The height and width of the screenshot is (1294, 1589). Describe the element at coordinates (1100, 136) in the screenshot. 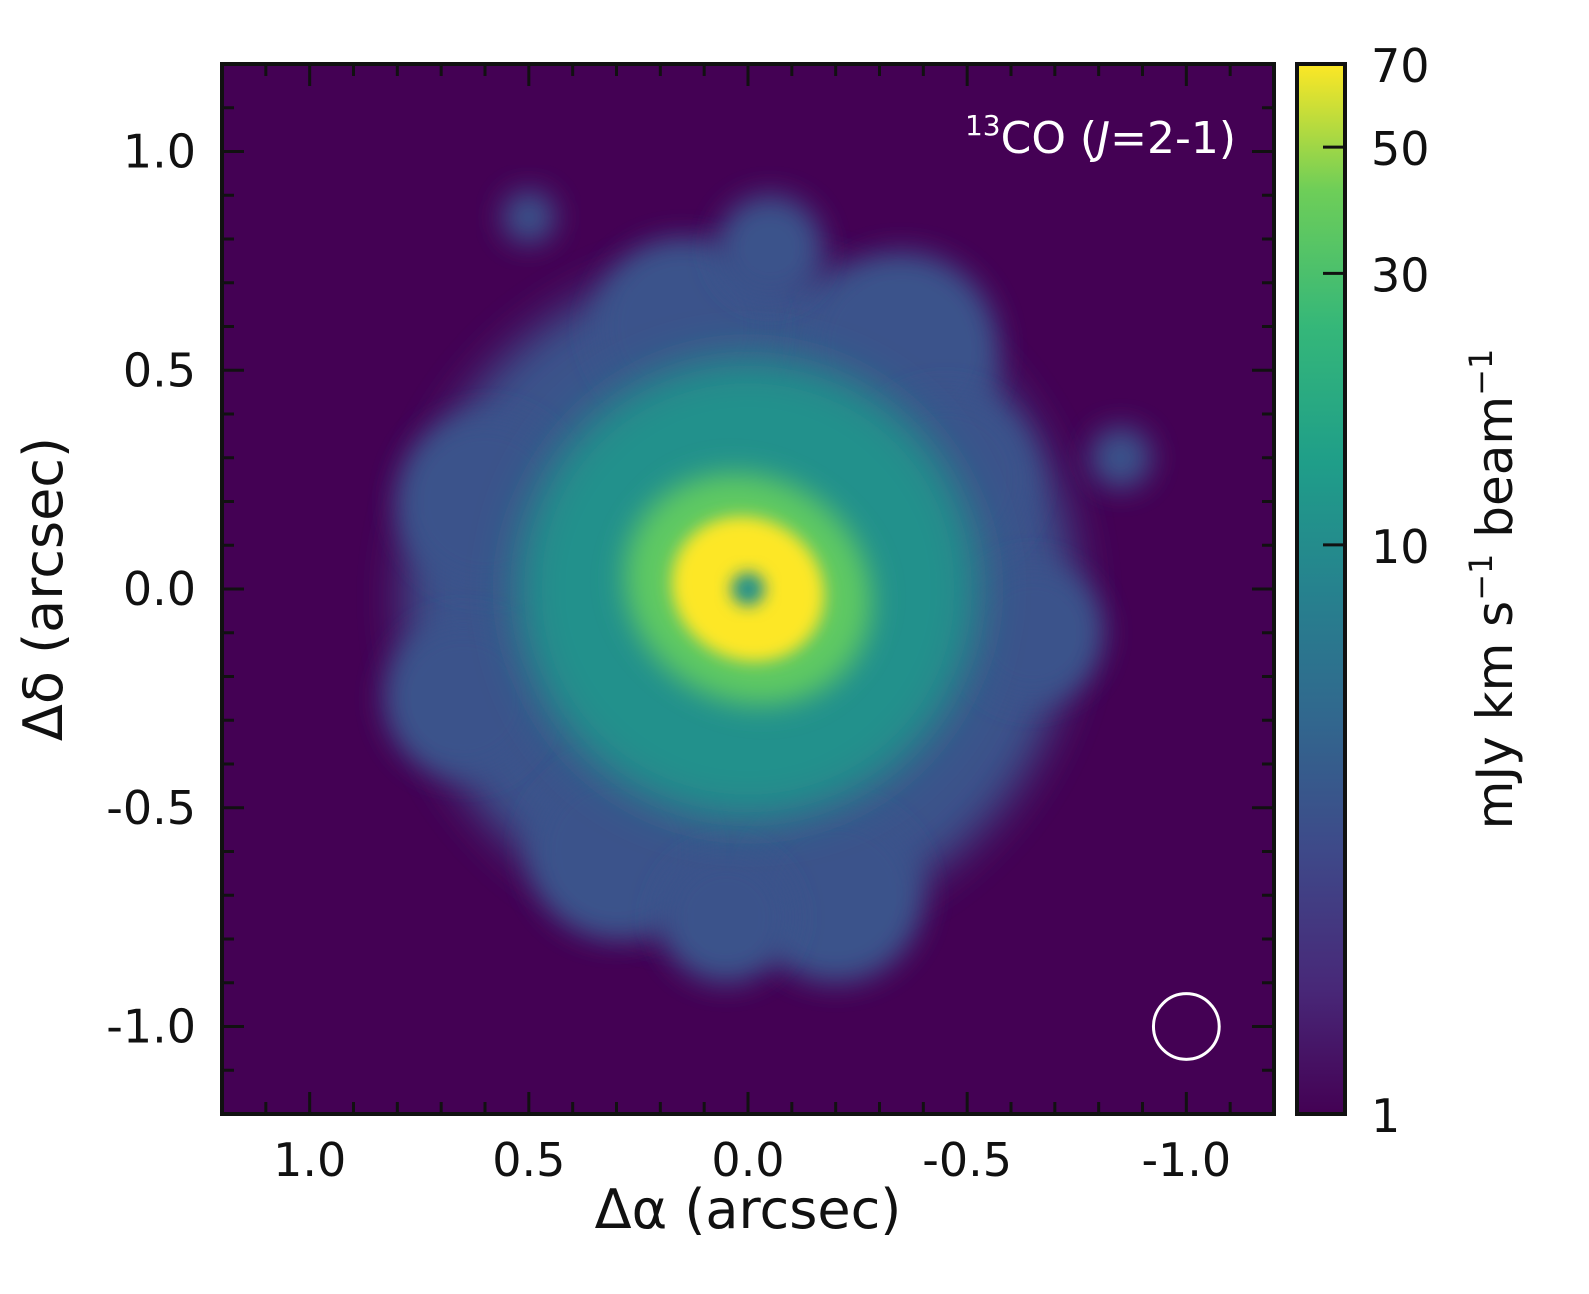

I see `panel-label: 13CO (J=2-1)` at that location.